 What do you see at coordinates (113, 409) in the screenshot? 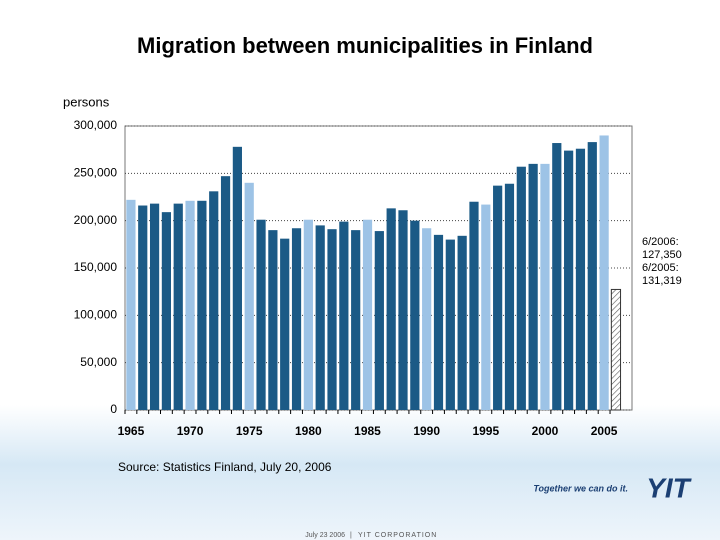
I see `y-tick-label: 0` at bounding box center [113, 409].